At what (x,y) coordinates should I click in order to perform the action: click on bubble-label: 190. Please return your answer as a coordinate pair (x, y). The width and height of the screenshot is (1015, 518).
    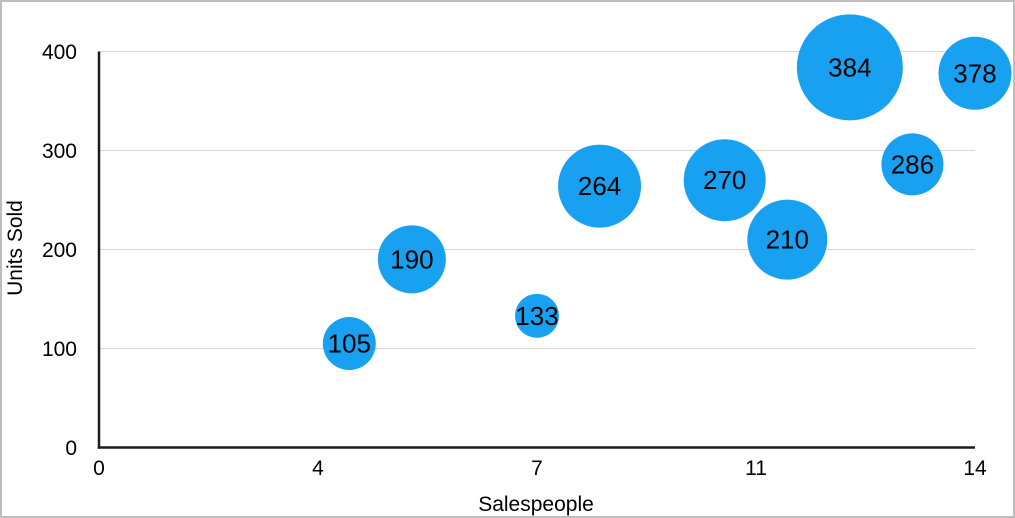
    Looking at the image, I should click on (411, 259).